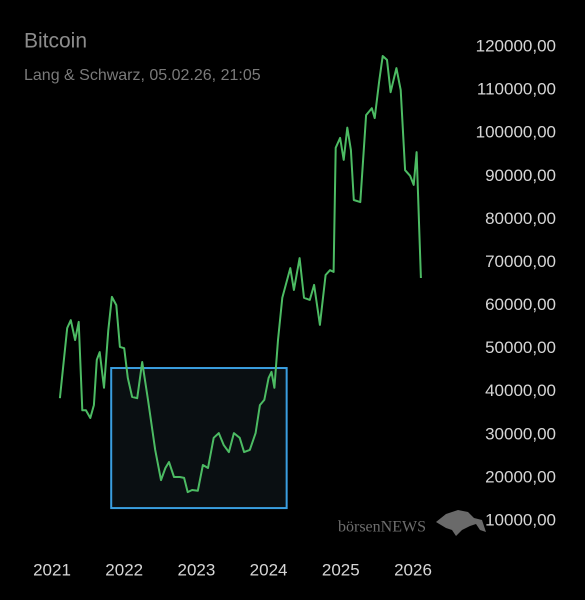  I want to click on chart-subtitle: Lang & Schwarz, 05.02.26, 21:05, so click(142, 75).